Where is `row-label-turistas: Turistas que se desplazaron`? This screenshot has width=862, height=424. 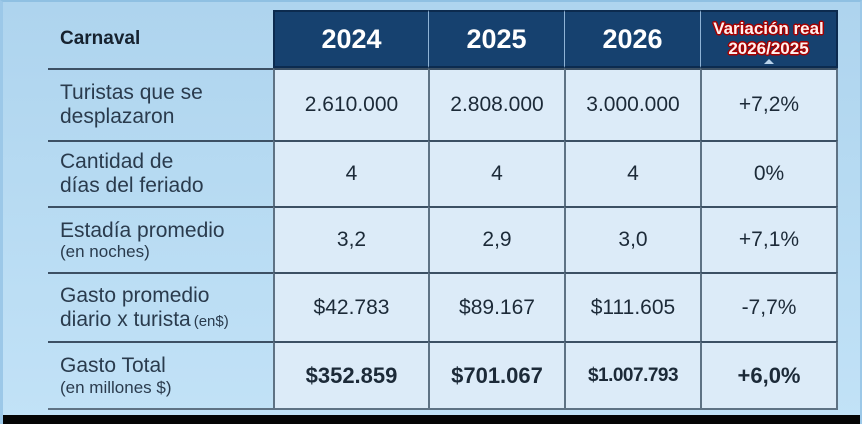
row-label-turistas: Turistas que se desplazaron is located at coordinates (160, 104).